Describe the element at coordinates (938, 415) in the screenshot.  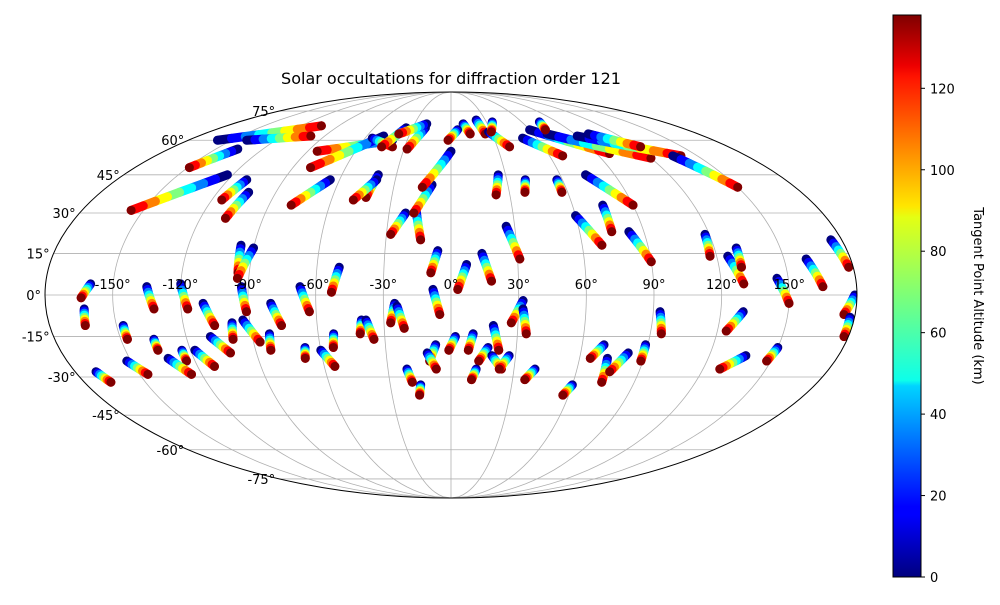
I see `colorbar-tick-label: 40` at that location.